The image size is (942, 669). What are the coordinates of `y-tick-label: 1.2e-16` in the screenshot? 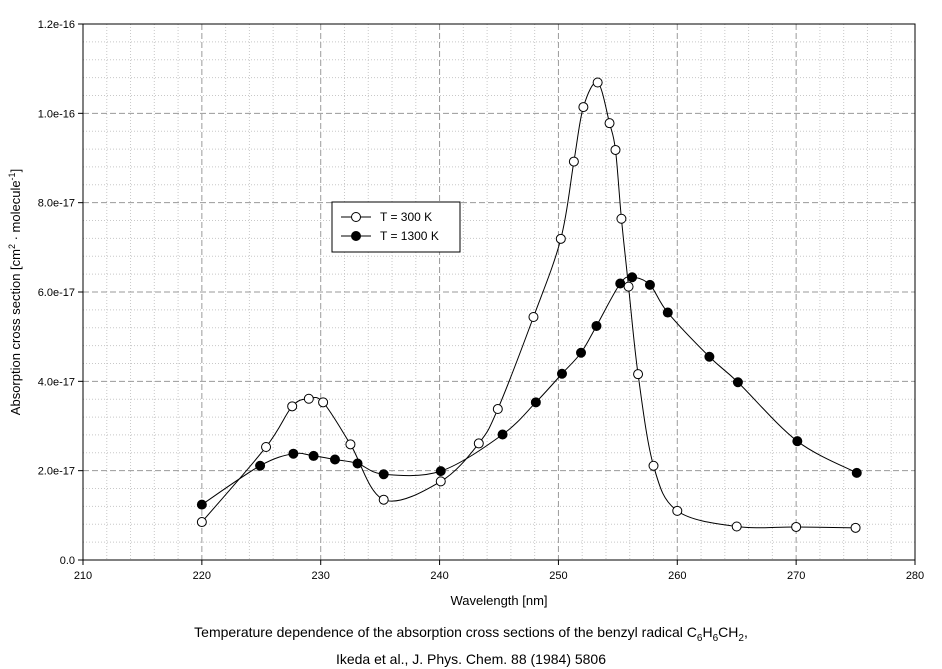 It's located at (56, 25).